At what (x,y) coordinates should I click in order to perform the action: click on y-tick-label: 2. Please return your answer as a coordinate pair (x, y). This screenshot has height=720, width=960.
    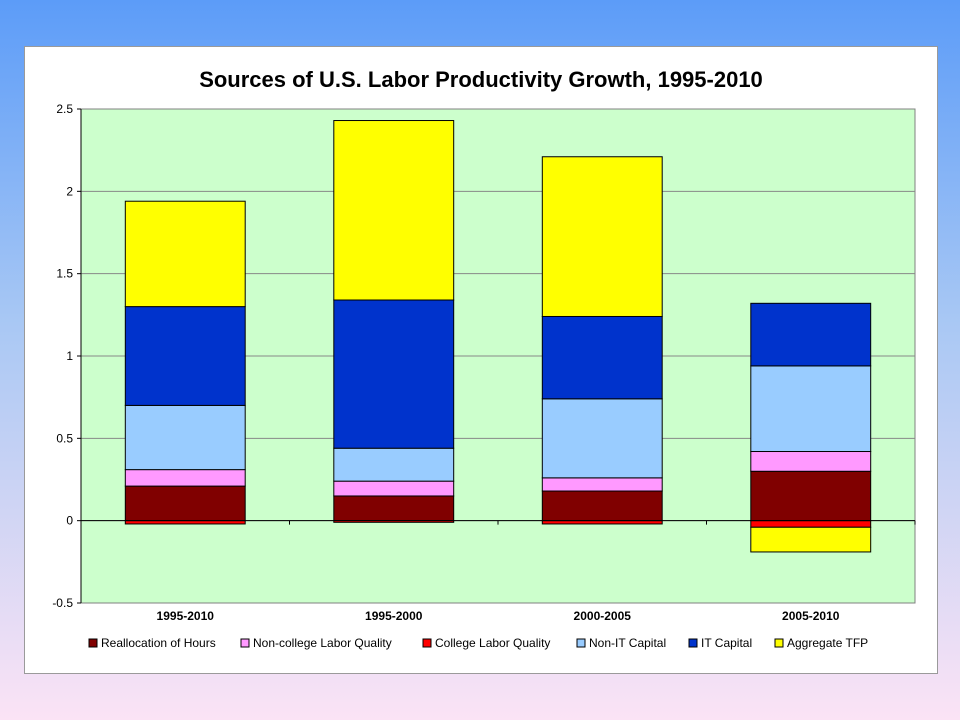
    Looking at the image, I should click on (69, 191).